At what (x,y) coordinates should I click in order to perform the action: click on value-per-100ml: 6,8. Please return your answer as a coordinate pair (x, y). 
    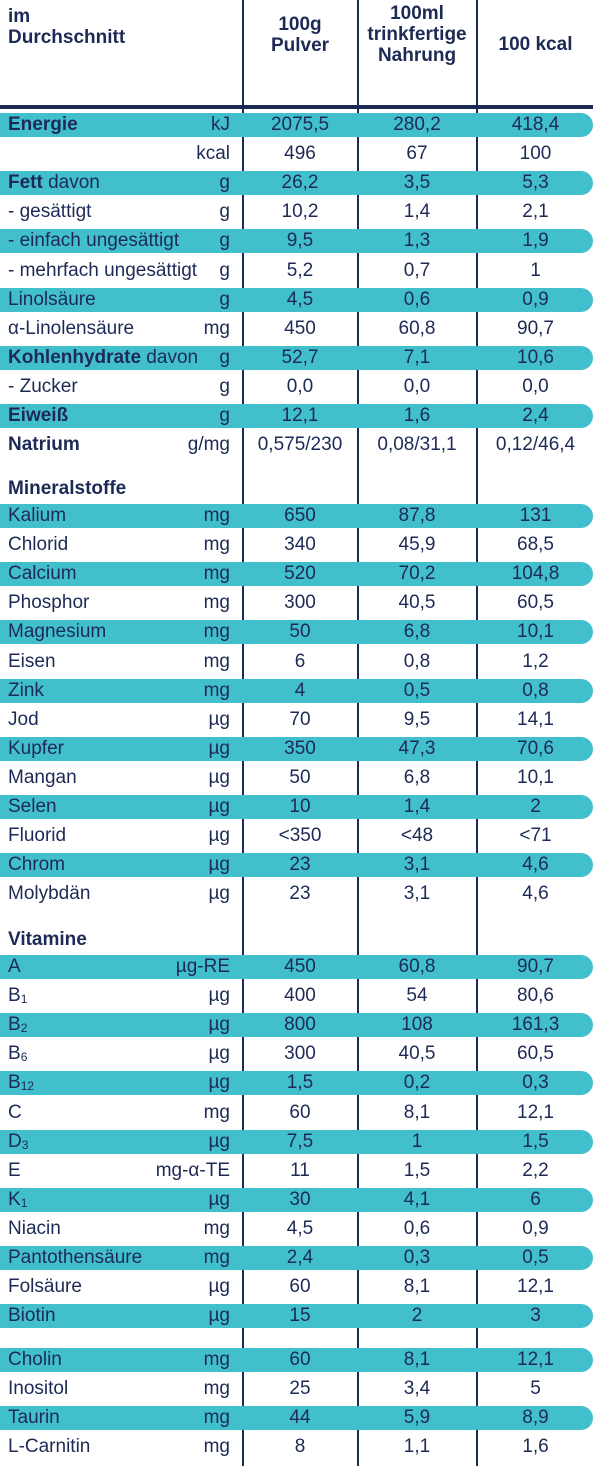
    Looking at the image, I should click on (417, 632).